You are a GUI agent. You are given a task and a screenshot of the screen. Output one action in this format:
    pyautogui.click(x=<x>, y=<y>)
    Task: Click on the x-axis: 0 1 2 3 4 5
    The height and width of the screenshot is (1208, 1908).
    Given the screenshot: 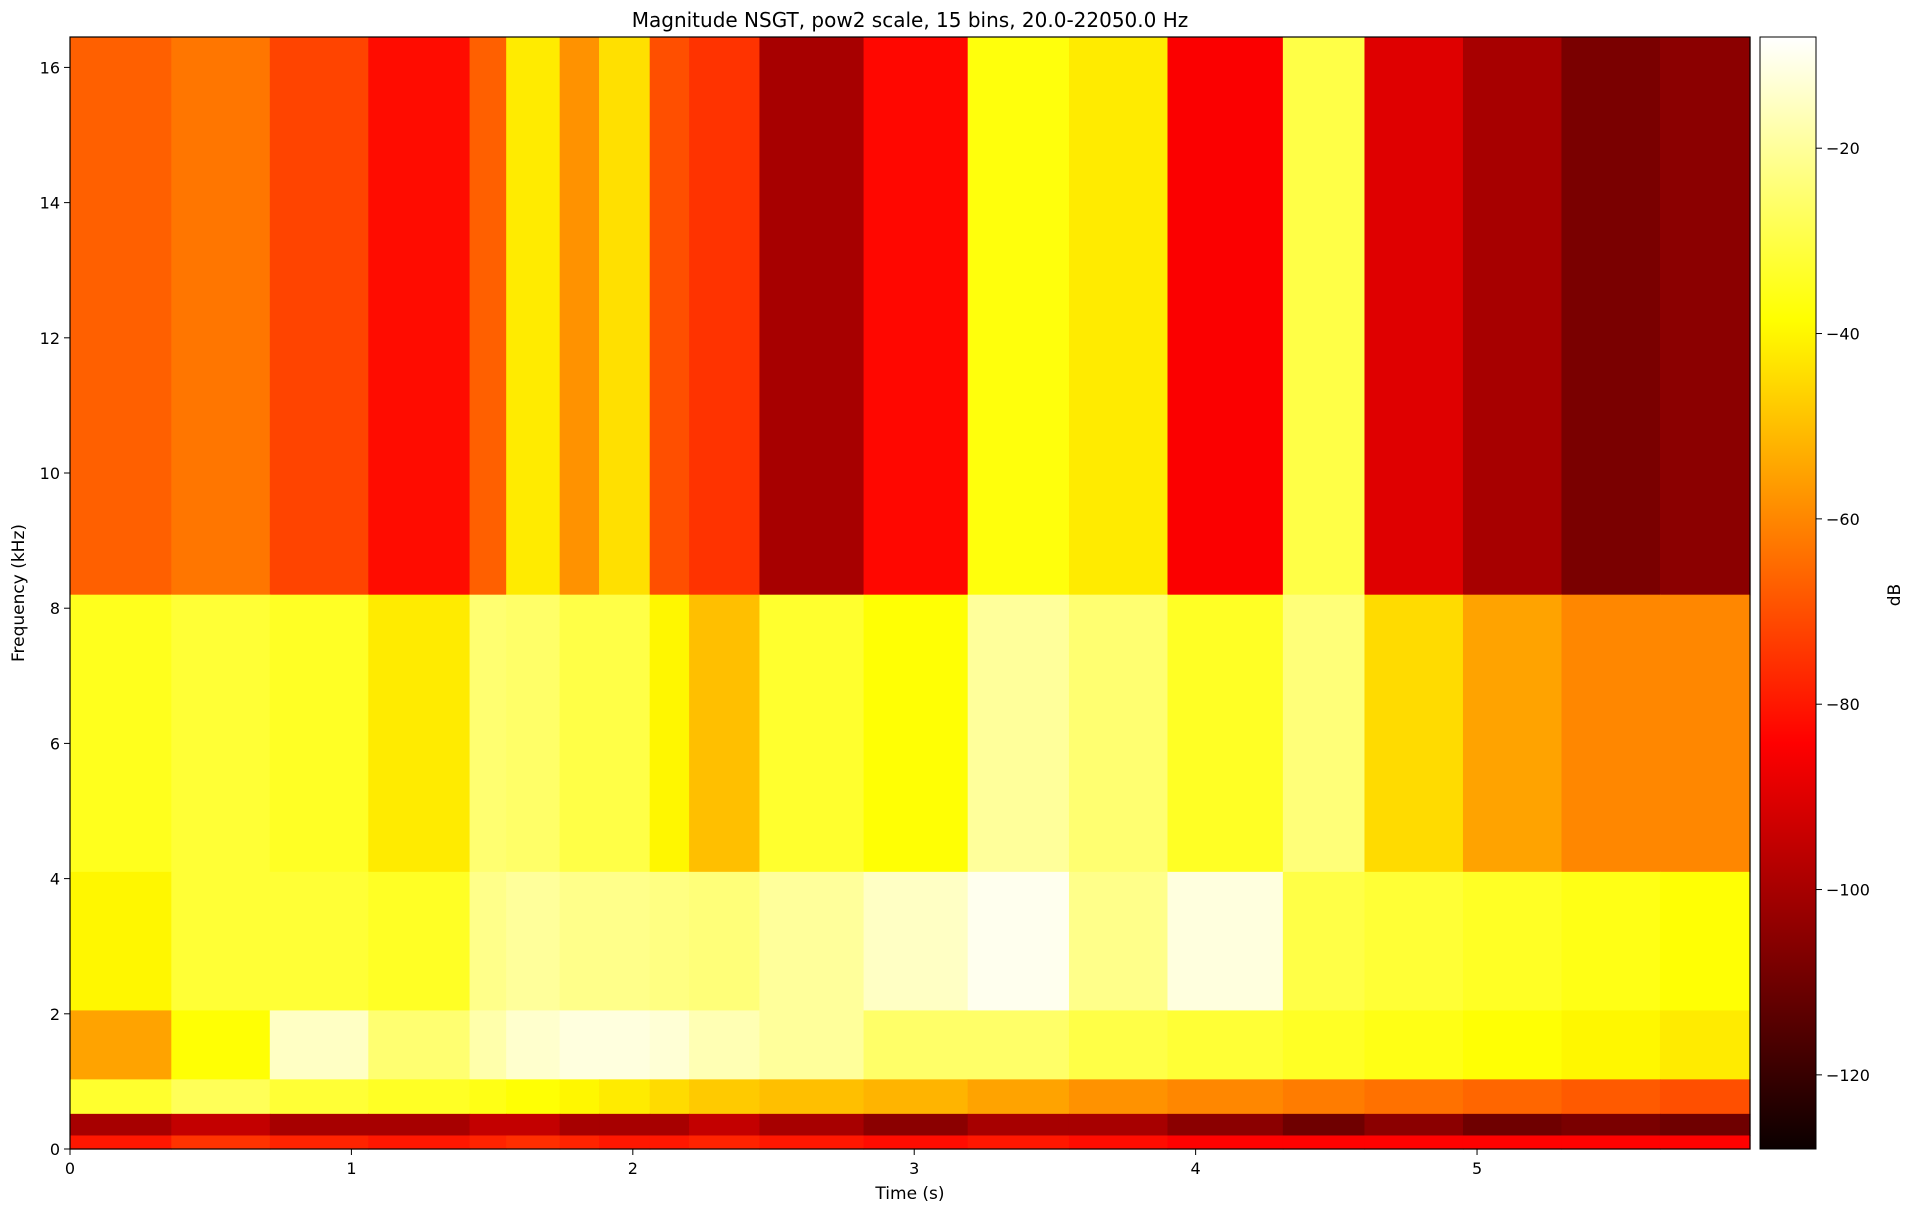 What is the action you would take?
    pyautogui.click(x=773, y=1163)
    